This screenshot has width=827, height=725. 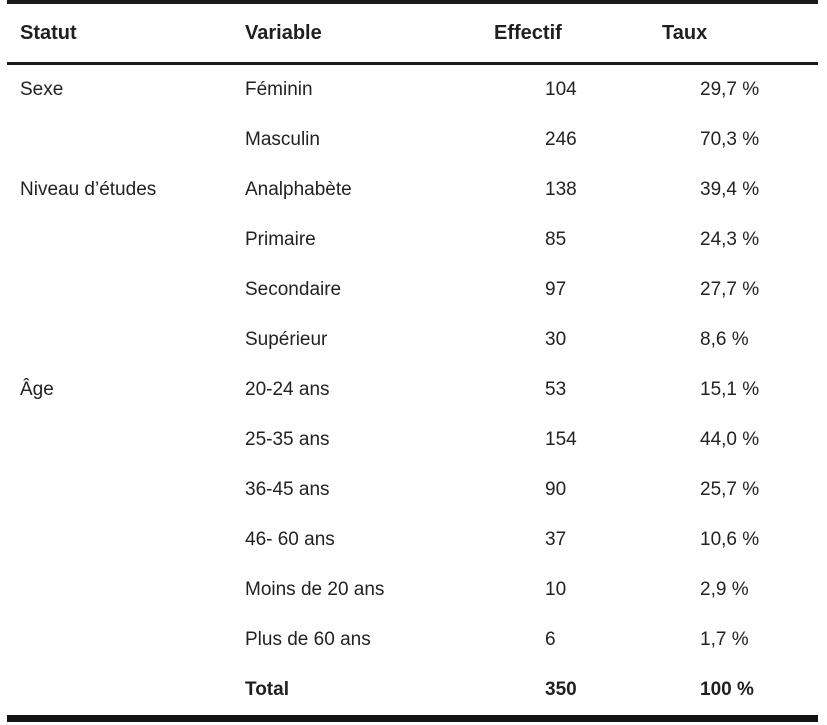 What do you see at coordinates (561, 189) in the screenshot?
I see `cell-effectif: 138` at bounding box center [561, 189].